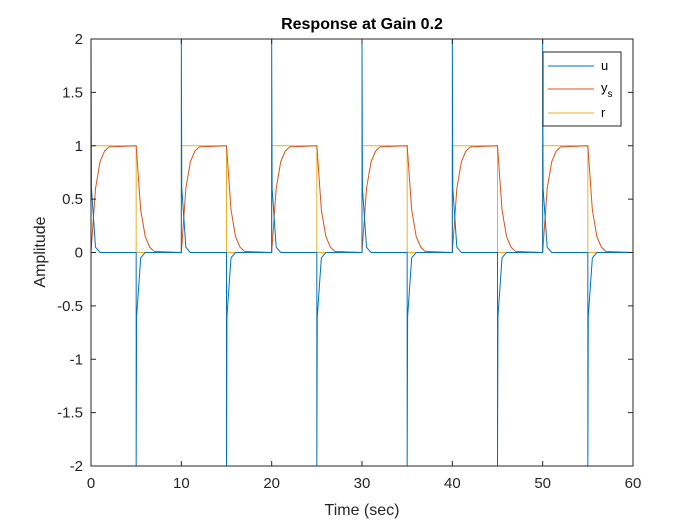  I want to click on y-tick-label: 1, so click(79, 146).